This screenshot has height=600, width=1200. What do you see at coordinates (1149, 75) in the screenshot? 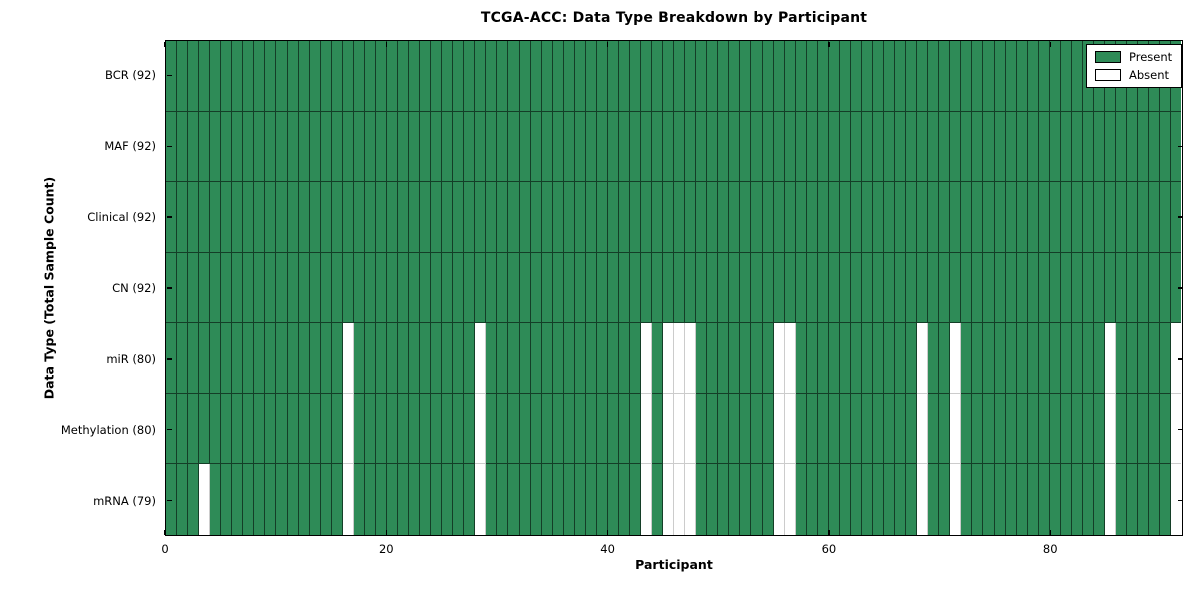
I see `legend-label-absent: Absent` at bounding box center [1149, 75].